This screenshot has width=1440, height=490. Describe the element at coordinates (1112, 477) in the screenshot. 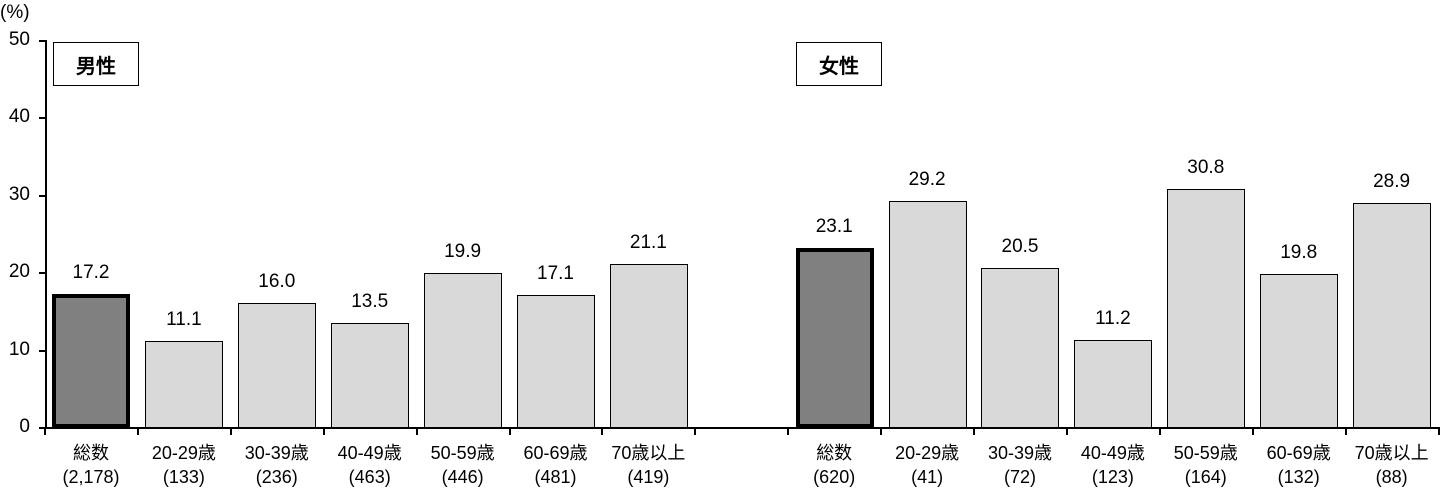

I see `sample-size: (123)` at that location.